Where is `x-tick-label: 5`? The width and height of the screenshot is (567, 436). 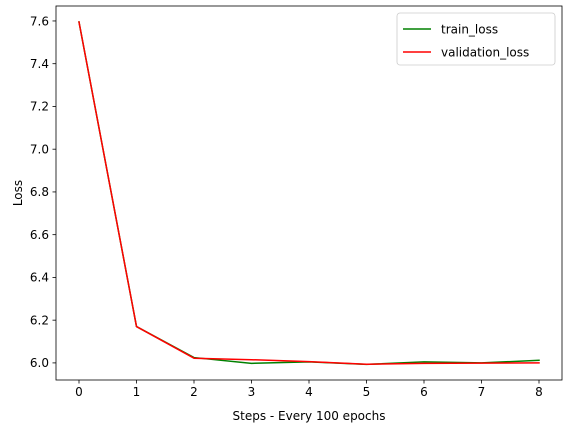 x-tick-label: 5 is located at coordinates (367, 392).